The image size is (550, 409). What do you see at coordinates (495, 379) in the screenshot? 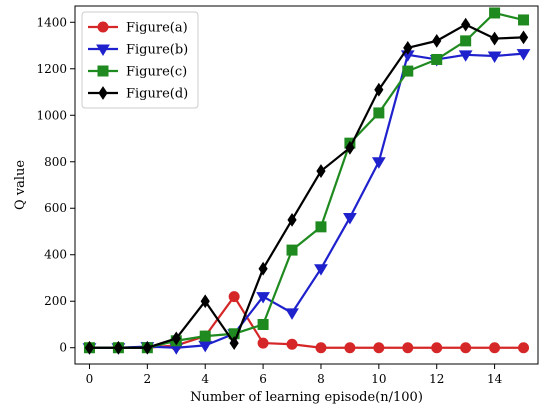
I see `x-tick-label: 14` at bounding box center [495, 379].